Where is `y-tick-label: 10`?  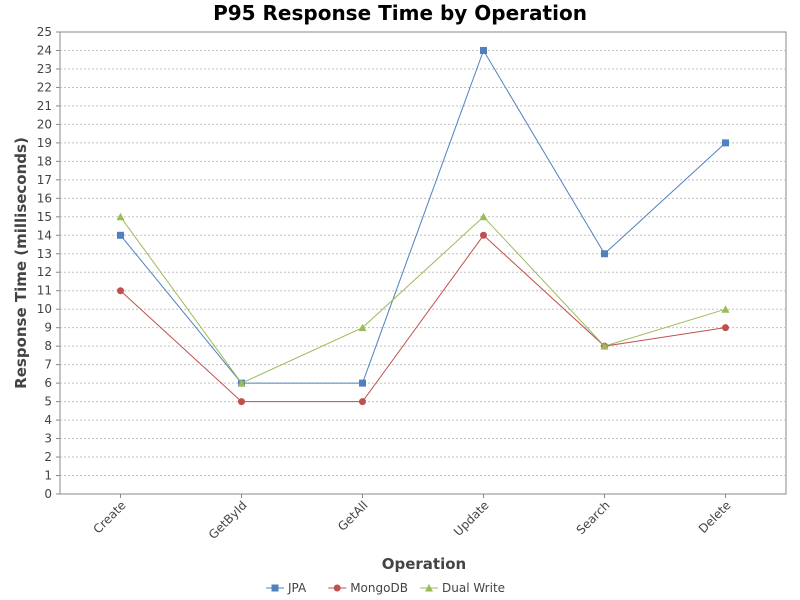
y-tick-label: 10 is located at coordinates (44, 309).